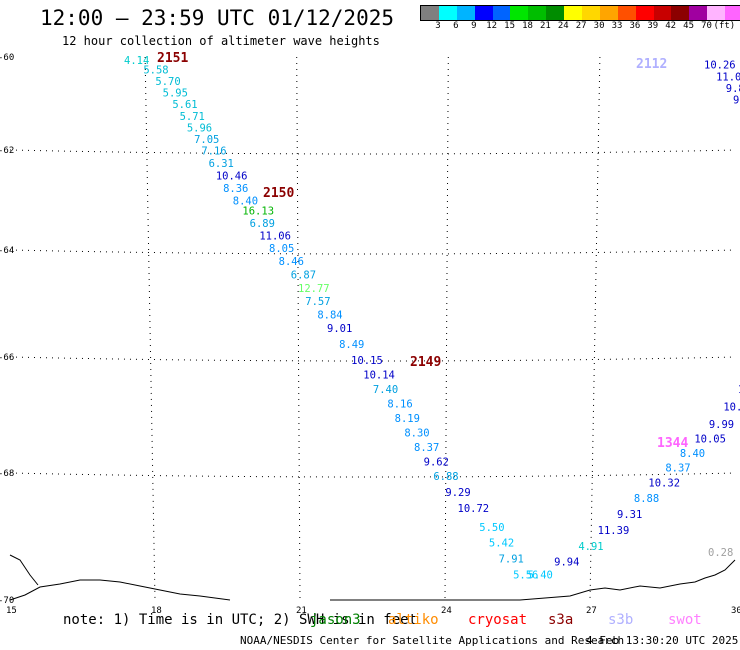 This screenshot has width=740, height=650. What do you see at coordinates (720, 66) in the screenshot?
I see `wave-height-value: 10.26` at bounding box center [720, 66].